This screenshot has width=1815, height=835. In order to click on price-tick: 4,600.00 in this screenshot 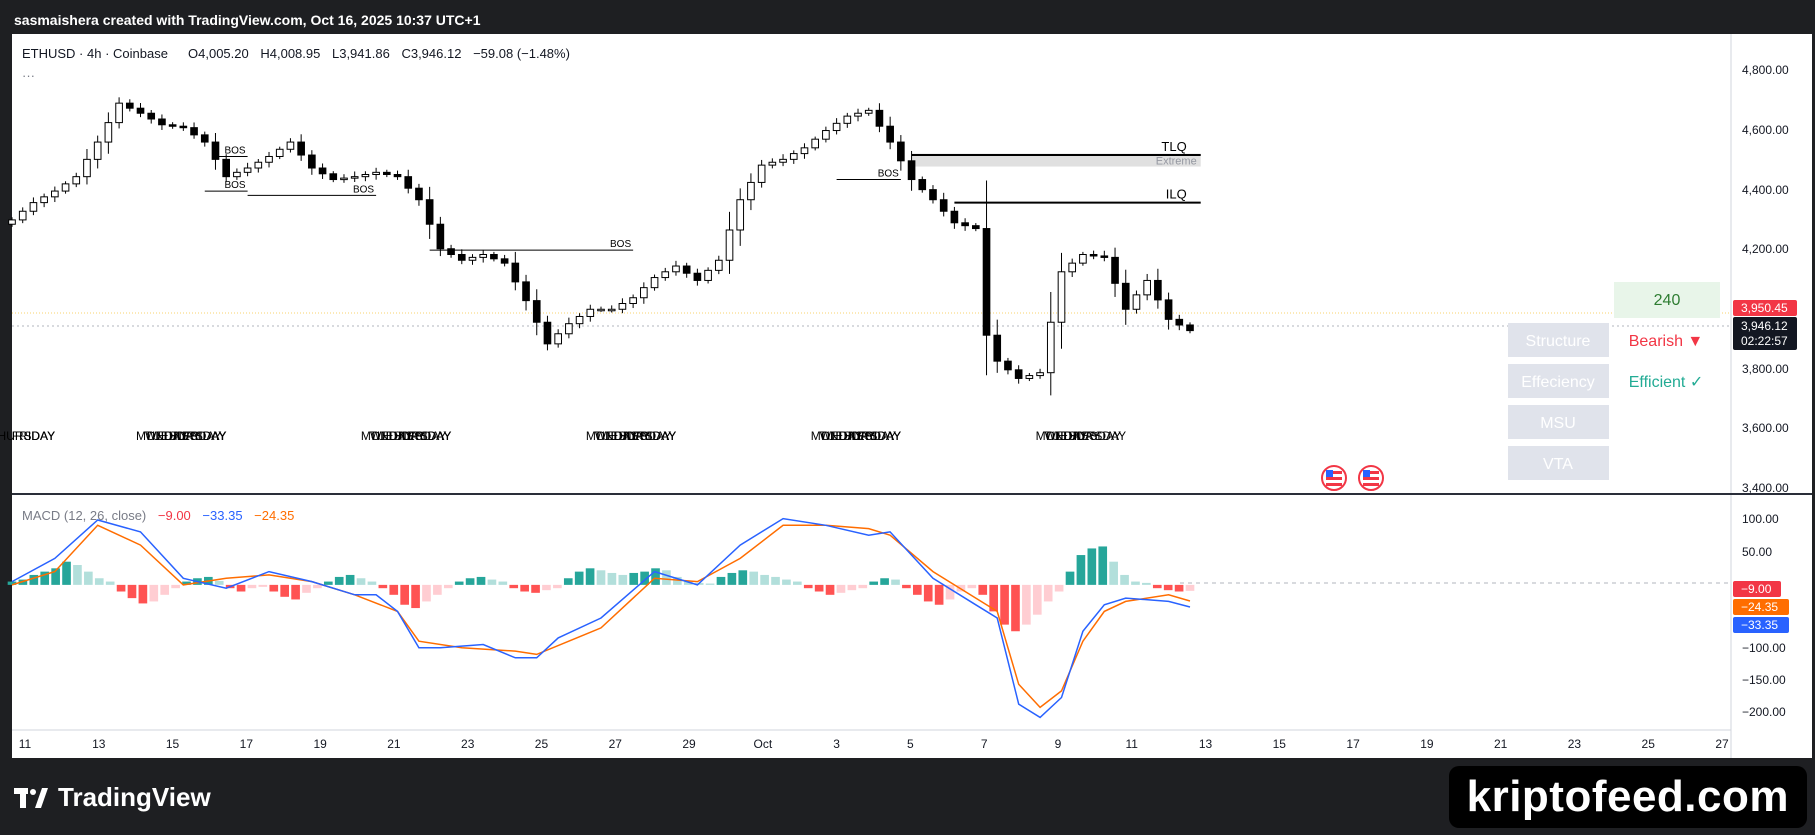, I will do `click(1765, 130)`.